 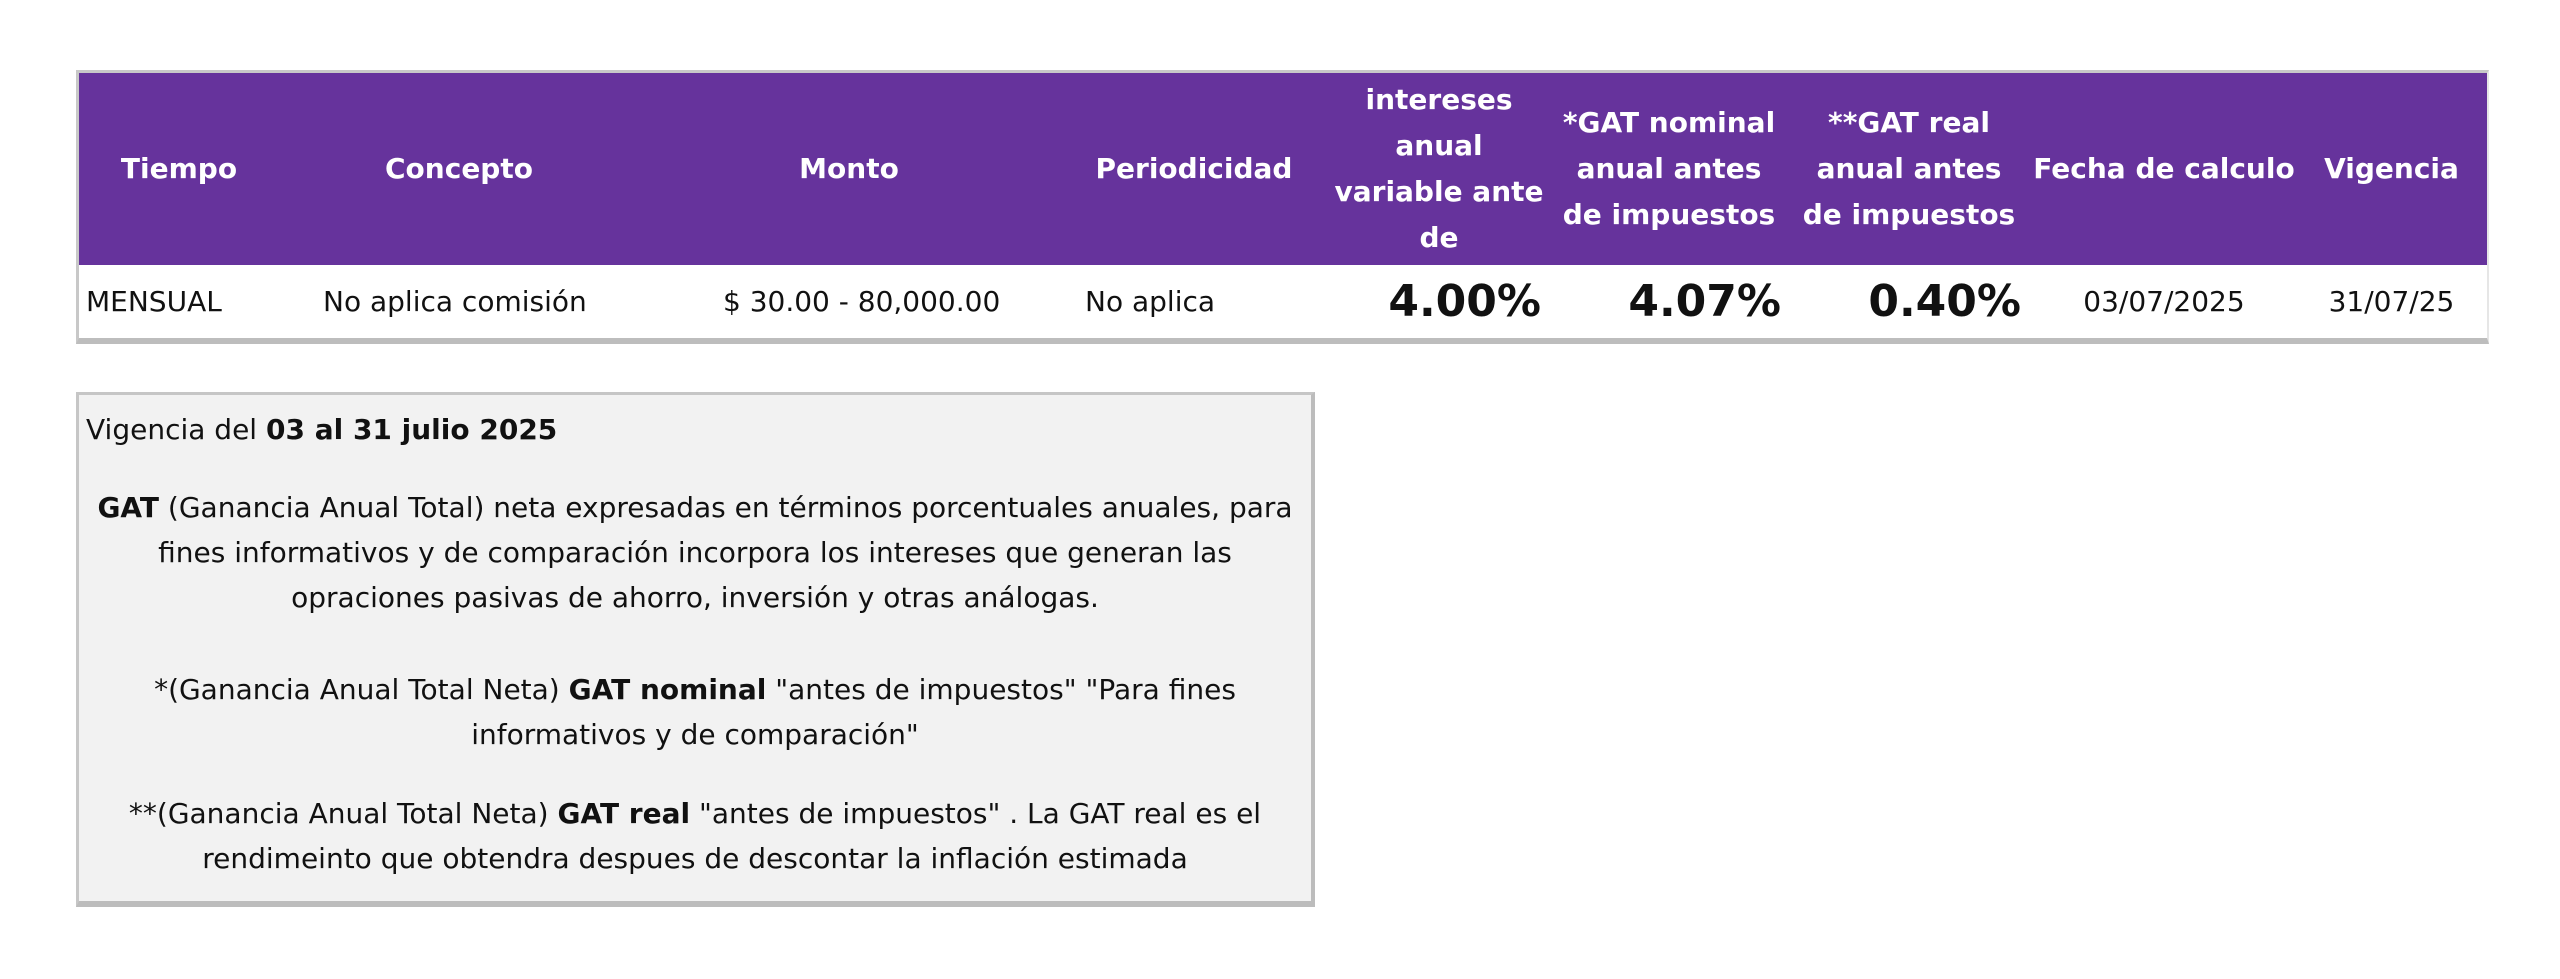 What do you see at coordinates (179, 168) in the screenshot?
I see `header-tiempo: Tiempo` at bounding box center [179, 168].